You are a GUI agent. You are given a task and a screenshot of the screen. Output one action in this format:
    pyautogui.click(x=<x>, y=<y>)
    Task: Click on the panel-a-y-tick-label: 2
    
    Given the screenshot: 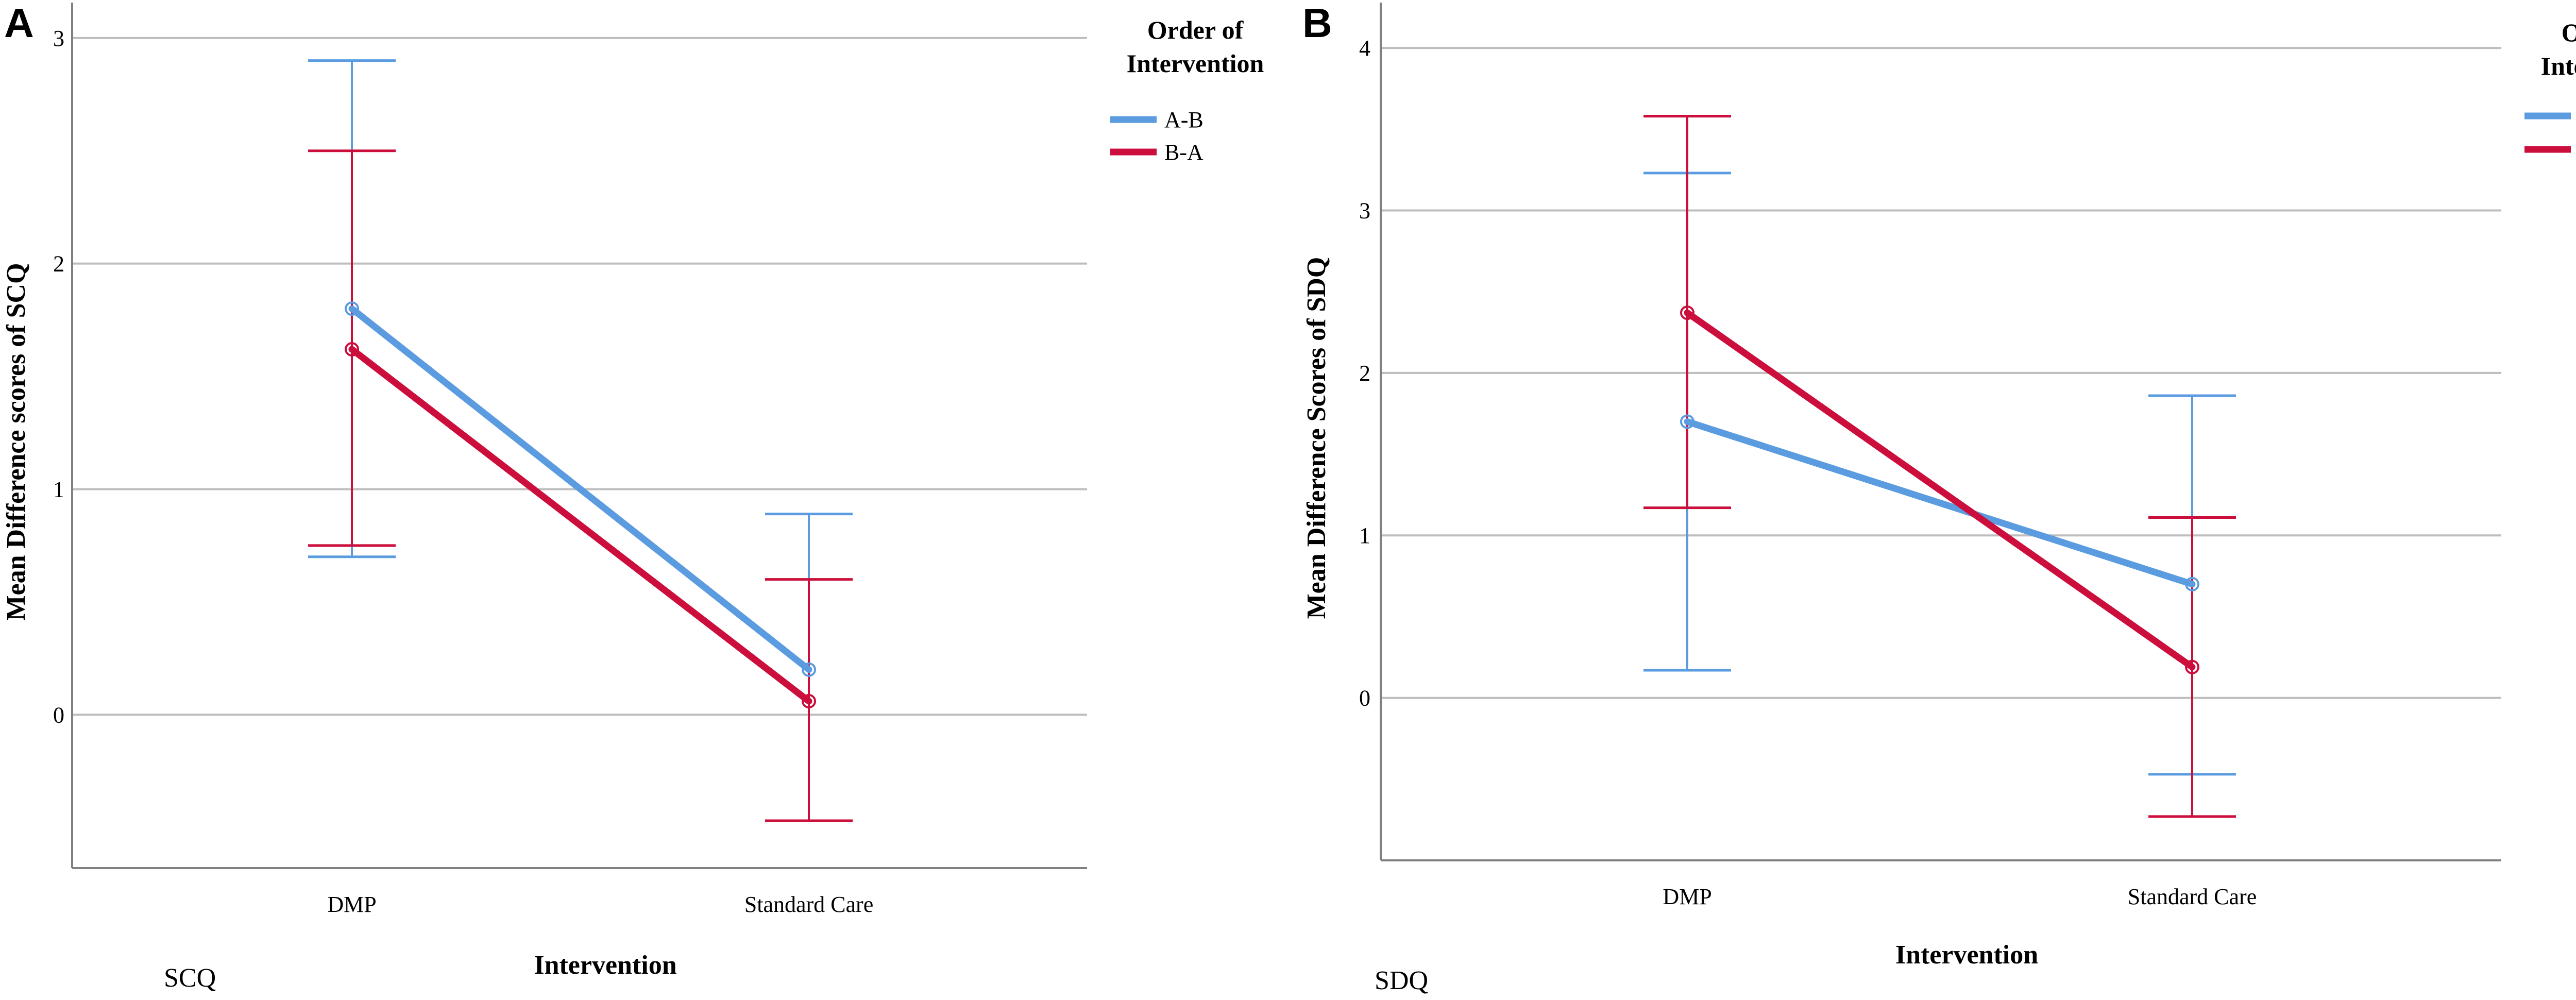 What is the action you would take?
    pyautogui.click(x=59, y=264)
    